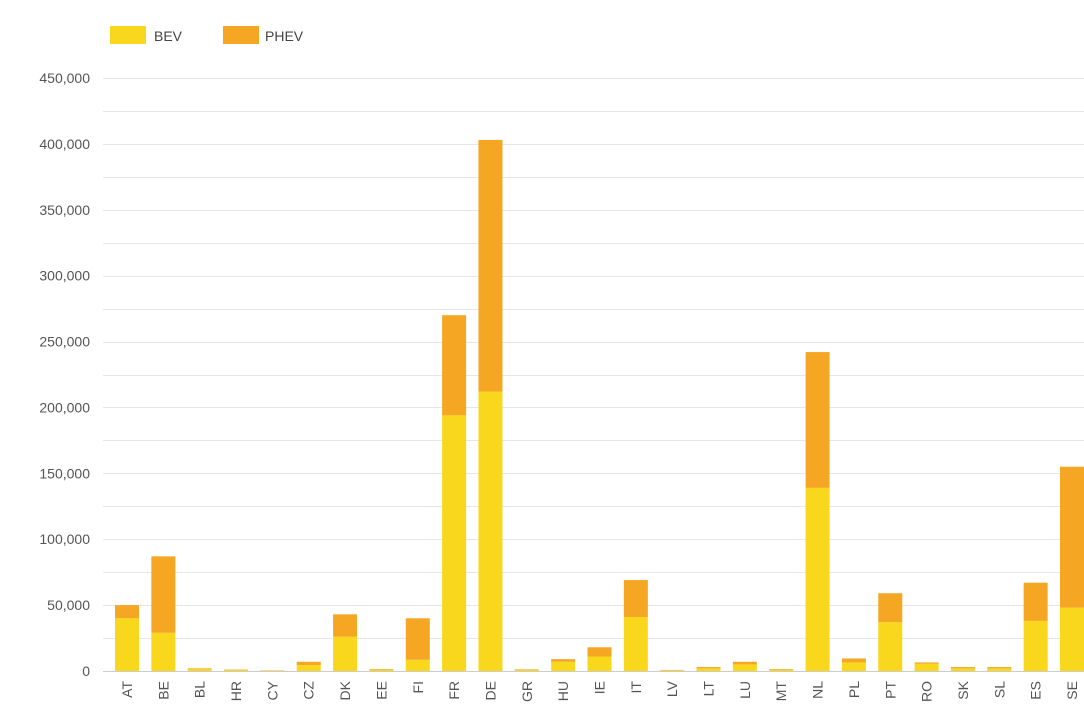 Image resolution: width=1084 pixels, height=718 pixels. Describe the element at coordinates (563, 691) in the screenshot. I see `x-tick-label: HU` at that location.